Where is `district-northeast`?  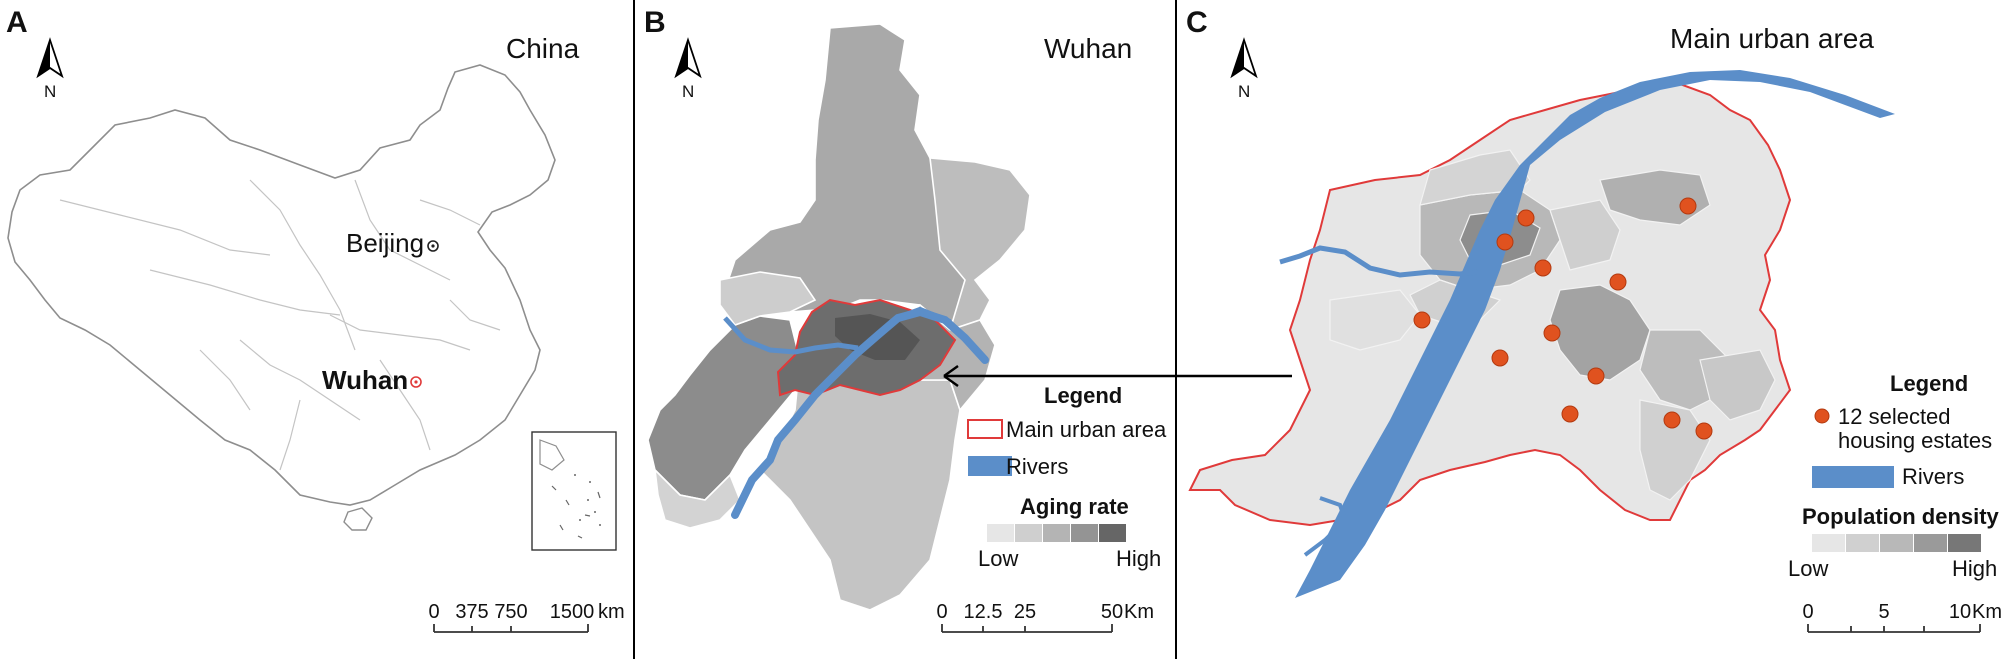
district-northeast is located at coordinates (980, 244).